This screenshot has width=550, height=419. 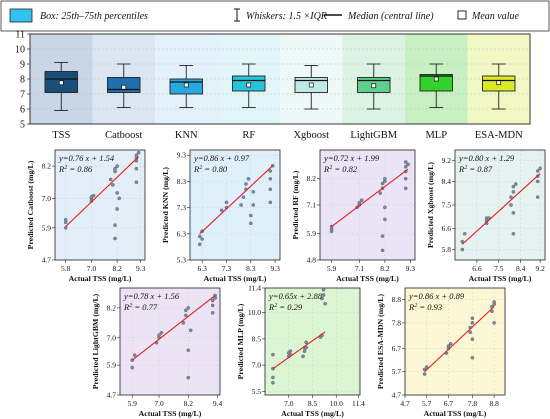 I want to click on scatter-xtick-label-catboost-3: 9.3, so click(x=141, y=268).